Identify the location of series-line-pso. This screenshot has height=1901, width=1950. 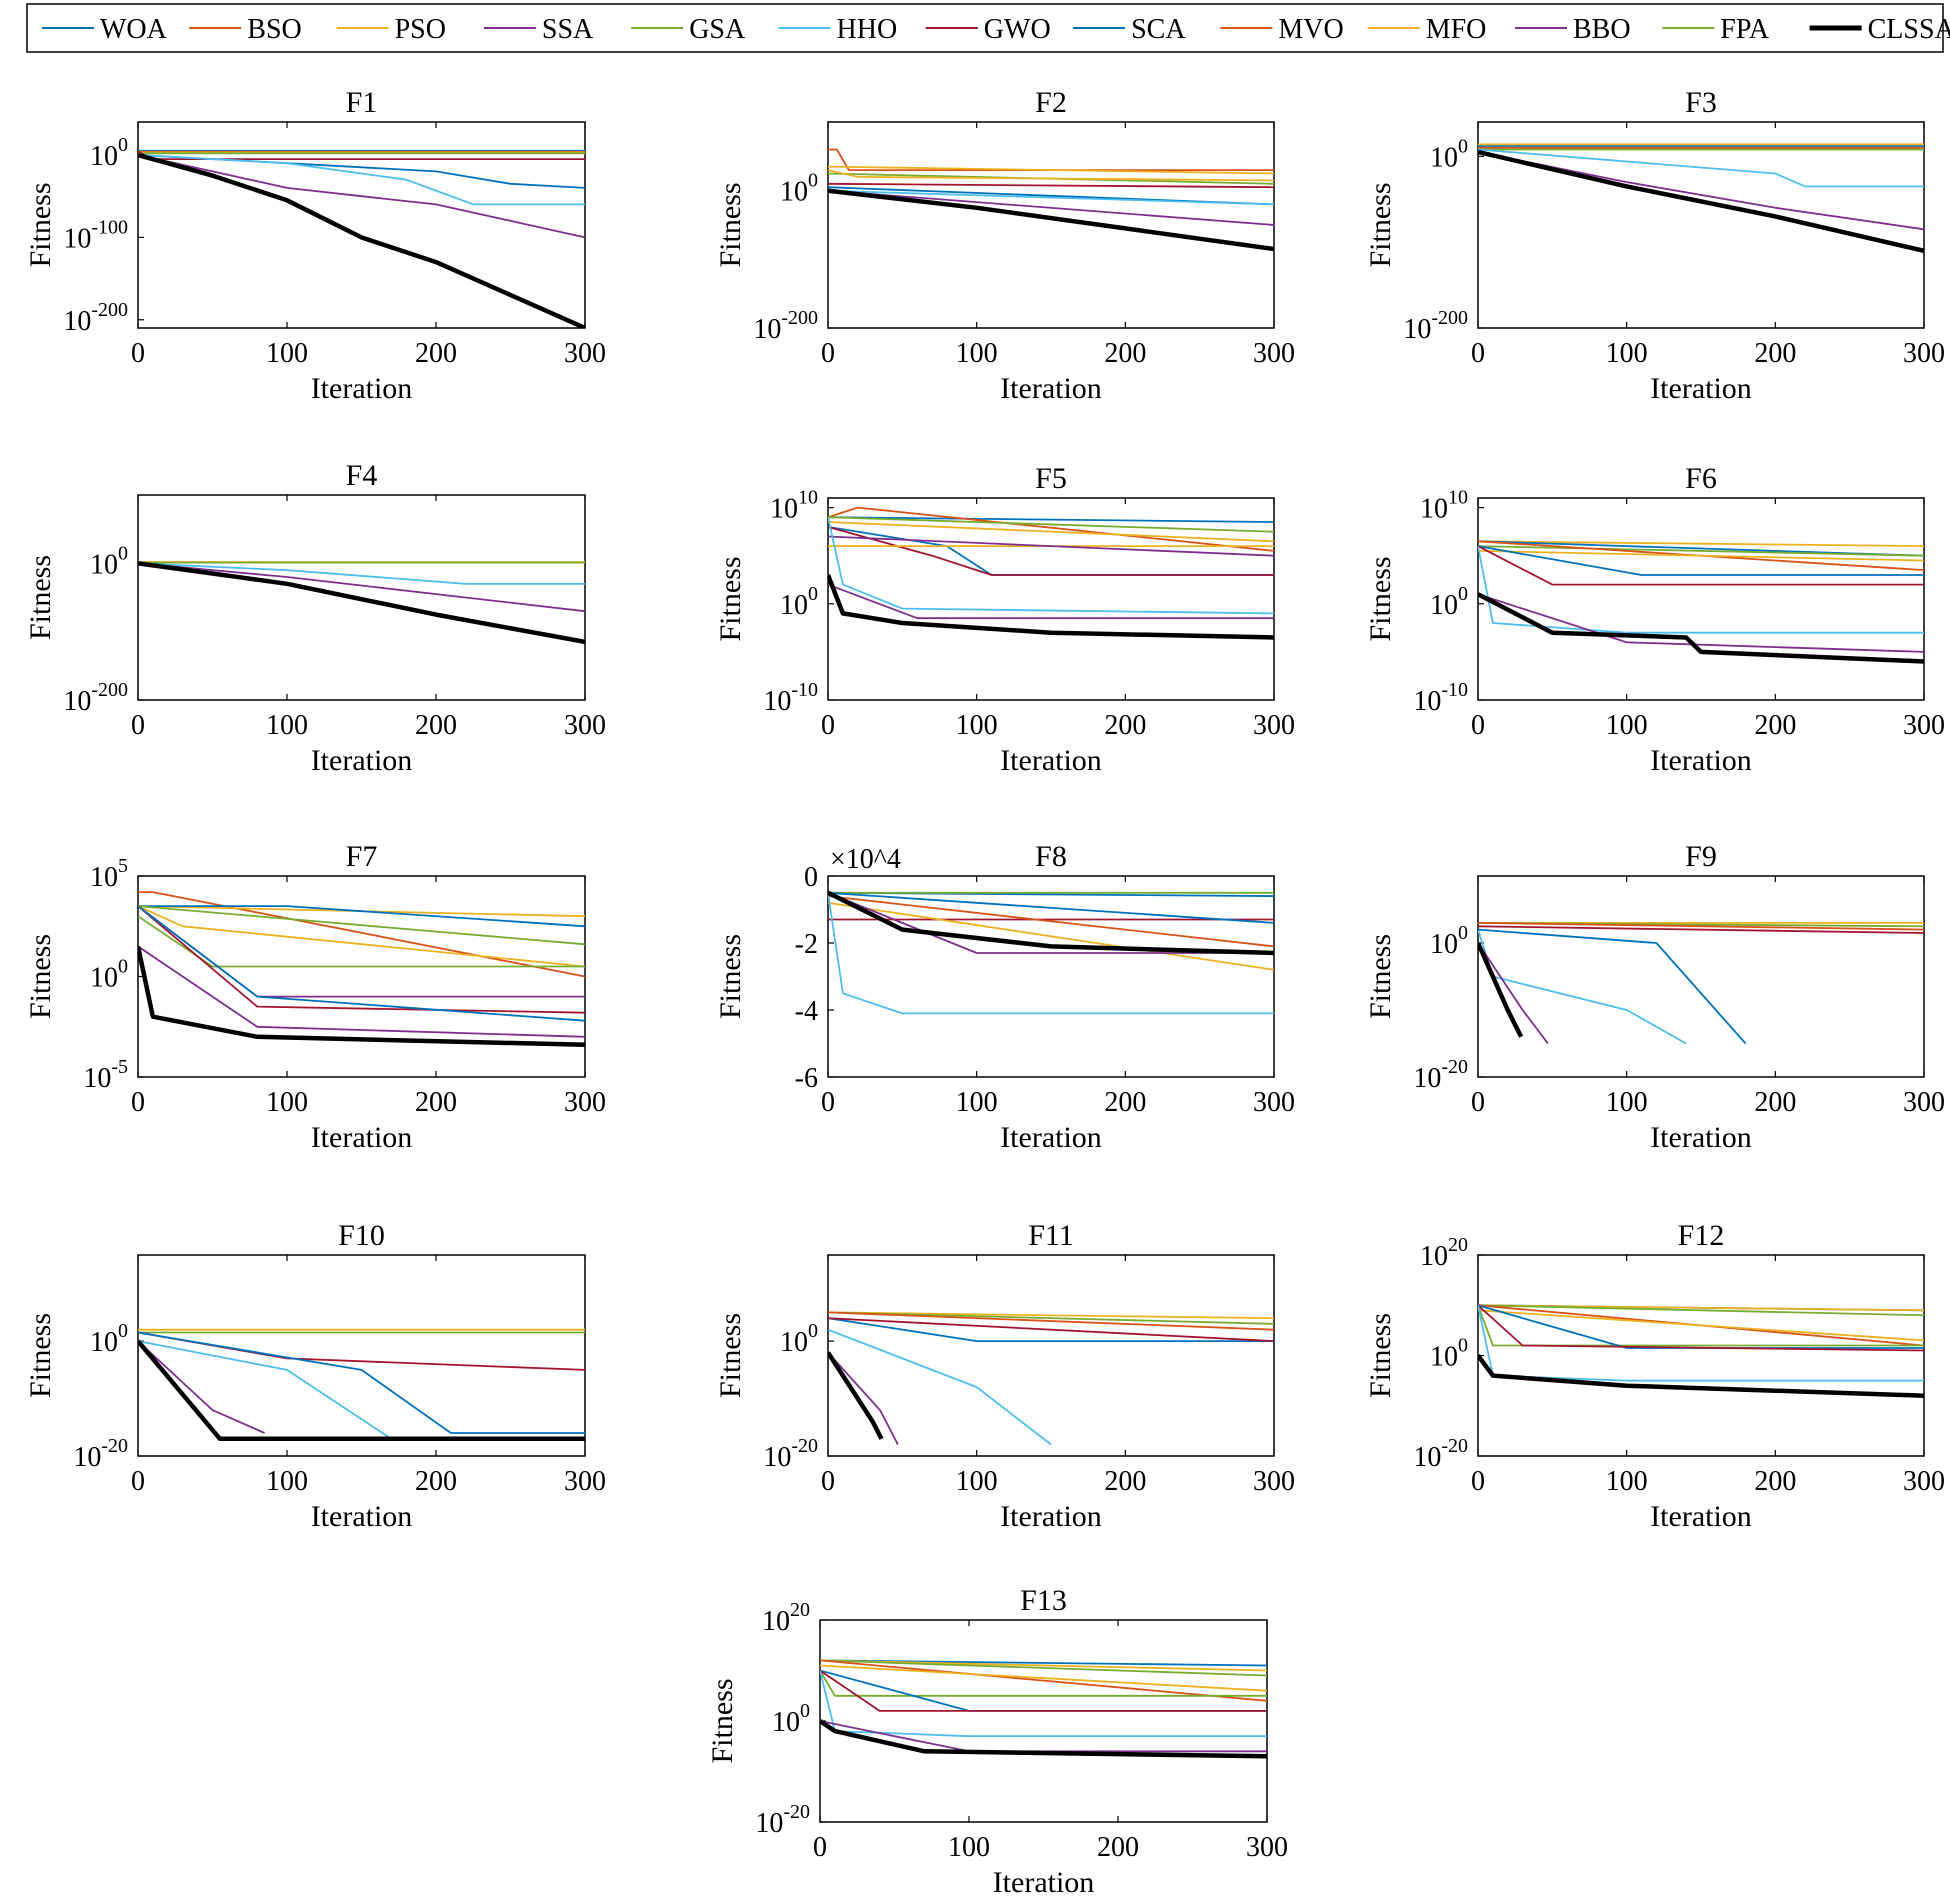
(1051, 532).